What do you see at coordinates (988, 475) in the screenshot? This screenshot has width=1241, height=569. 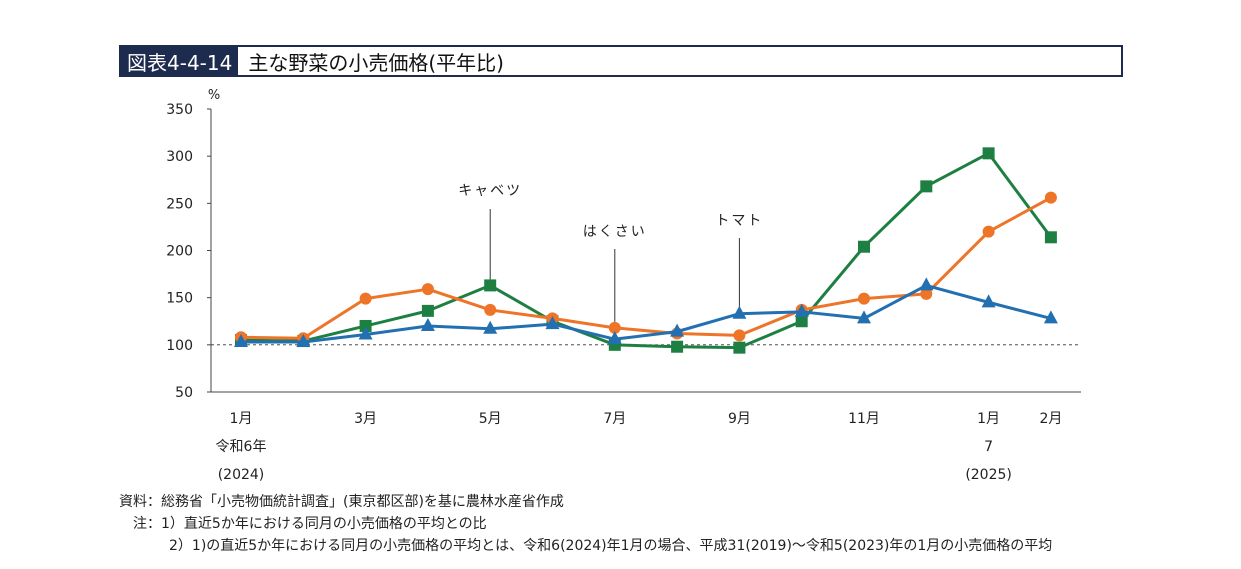 I see `x-tick-label: (2025)` at bounding box center [988, 475].